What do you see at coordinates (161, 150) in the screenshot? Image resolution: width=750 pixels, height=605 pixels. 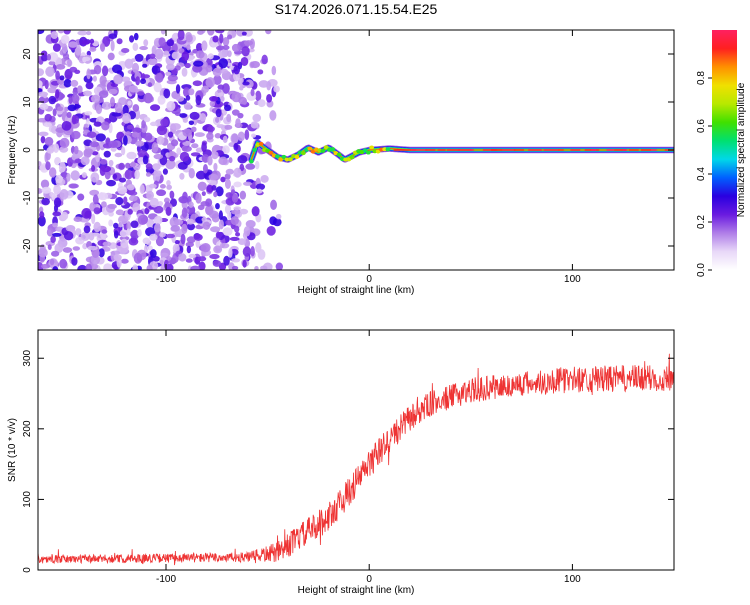 I see `spectrogram-noise` at bounding box center [161, 150].